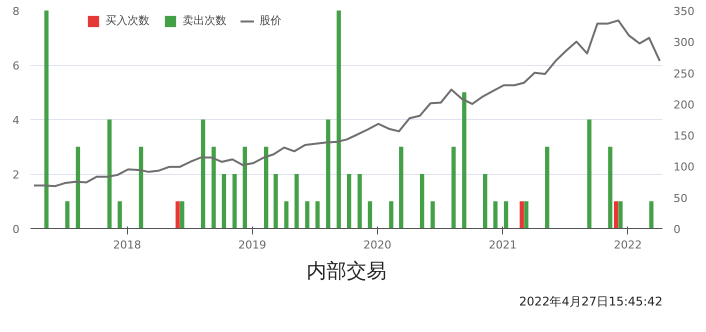 This screenshot has width=706, height=332. Describe the element at coordinates (16, 120) in the screenshot. I see `y-tick-label: 4` at that location.